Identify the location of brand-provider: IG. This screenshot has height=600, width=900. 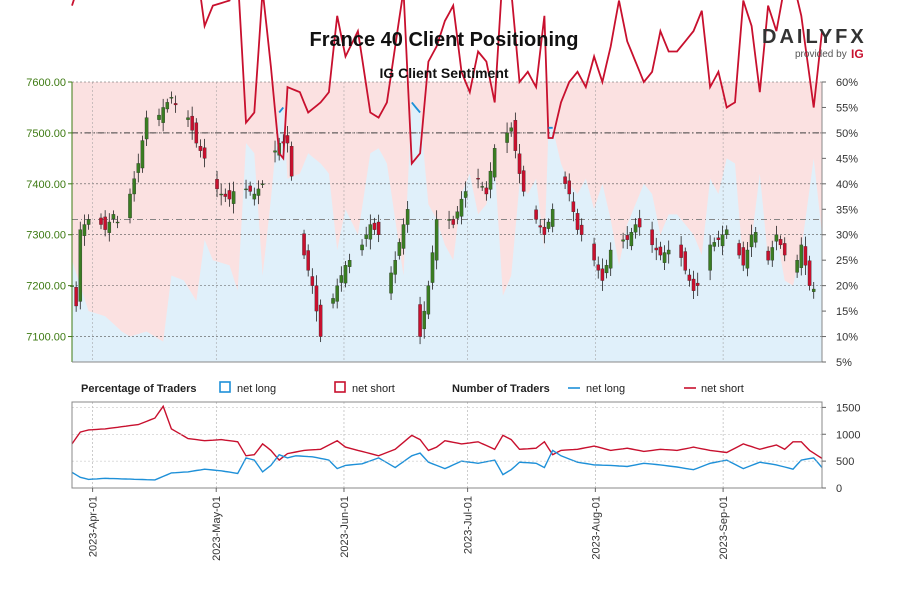
(857, 54).